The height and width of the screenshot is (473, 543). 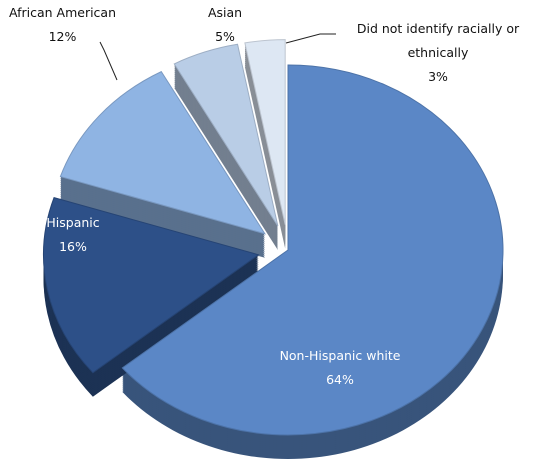 What do you see at coordinates (438, 40) in the screenshot?
I see `category-label: Did not identify racially or ethnically` at bounding box center [438, 40].